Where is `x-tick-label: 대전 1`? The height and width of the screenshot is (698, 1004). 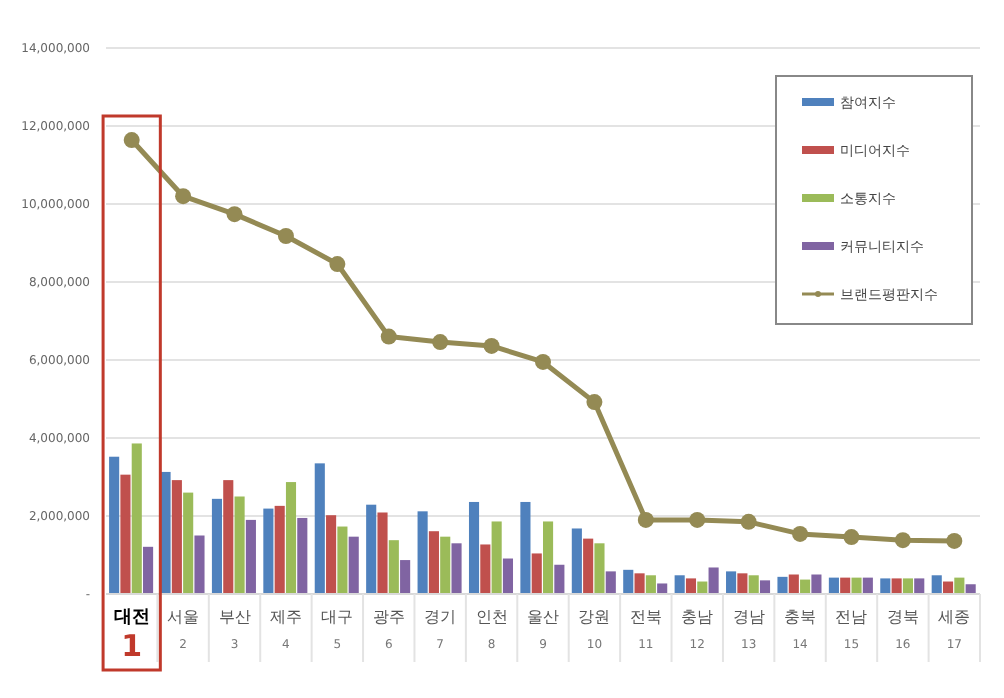
x-tick-label: 대전 1 is located at coordinates (131, 636).